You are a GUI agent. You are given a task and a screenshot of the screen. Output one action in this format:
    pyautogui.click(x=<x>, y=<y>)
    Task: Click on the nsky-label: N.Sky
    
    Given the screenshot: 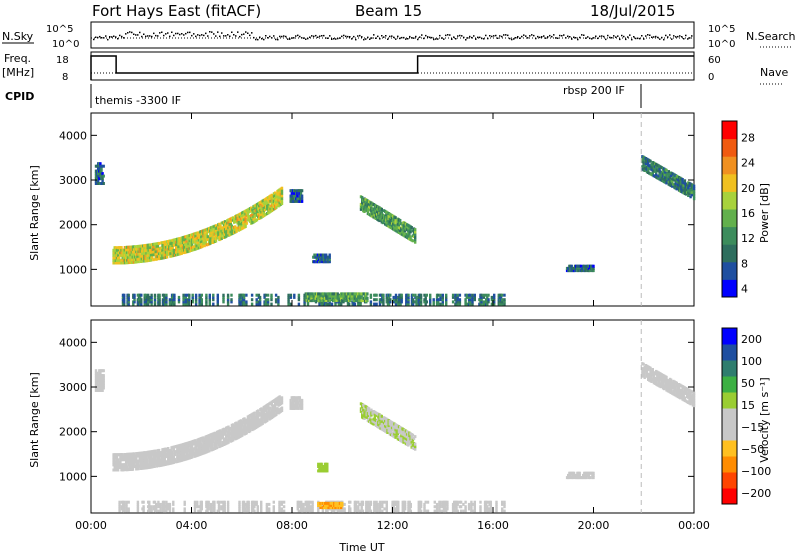 What is the action you would take?
    pyautogui.click(x=18, y=36)
    